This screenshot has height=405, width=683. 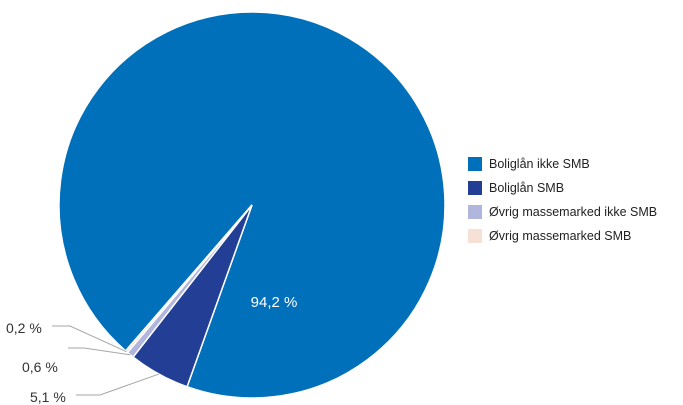 What do you see at coordinates (48, 397) in the screenshot?
I see `data-label-boliglan-smb: 5,1 %` at bounding box center [48, 397].